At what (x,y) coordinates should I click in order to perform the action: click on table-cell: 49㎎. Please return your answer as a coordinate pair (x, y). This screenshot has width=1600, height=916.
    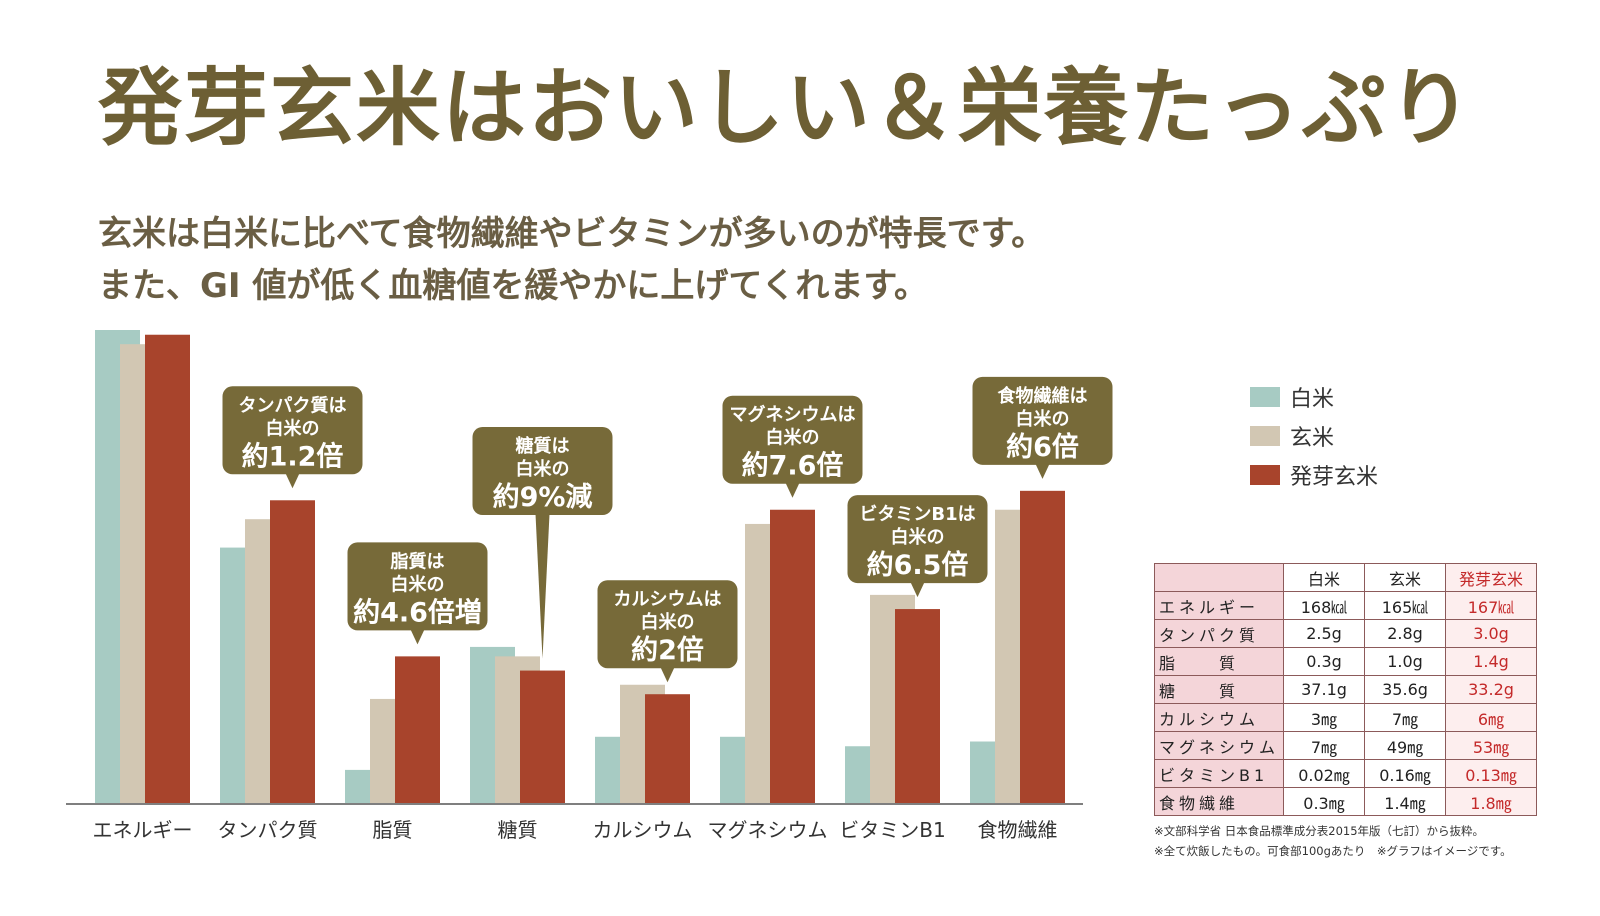
    Looking at the image, I should click on (1405, 745).